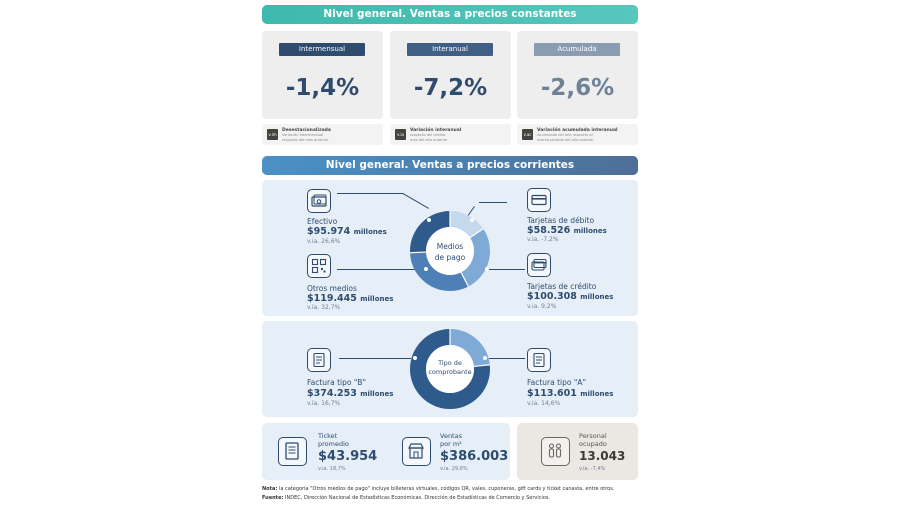 The image size is (900, 505). I want to click on ventas-m2-label: Ventas, so click(451, 436).